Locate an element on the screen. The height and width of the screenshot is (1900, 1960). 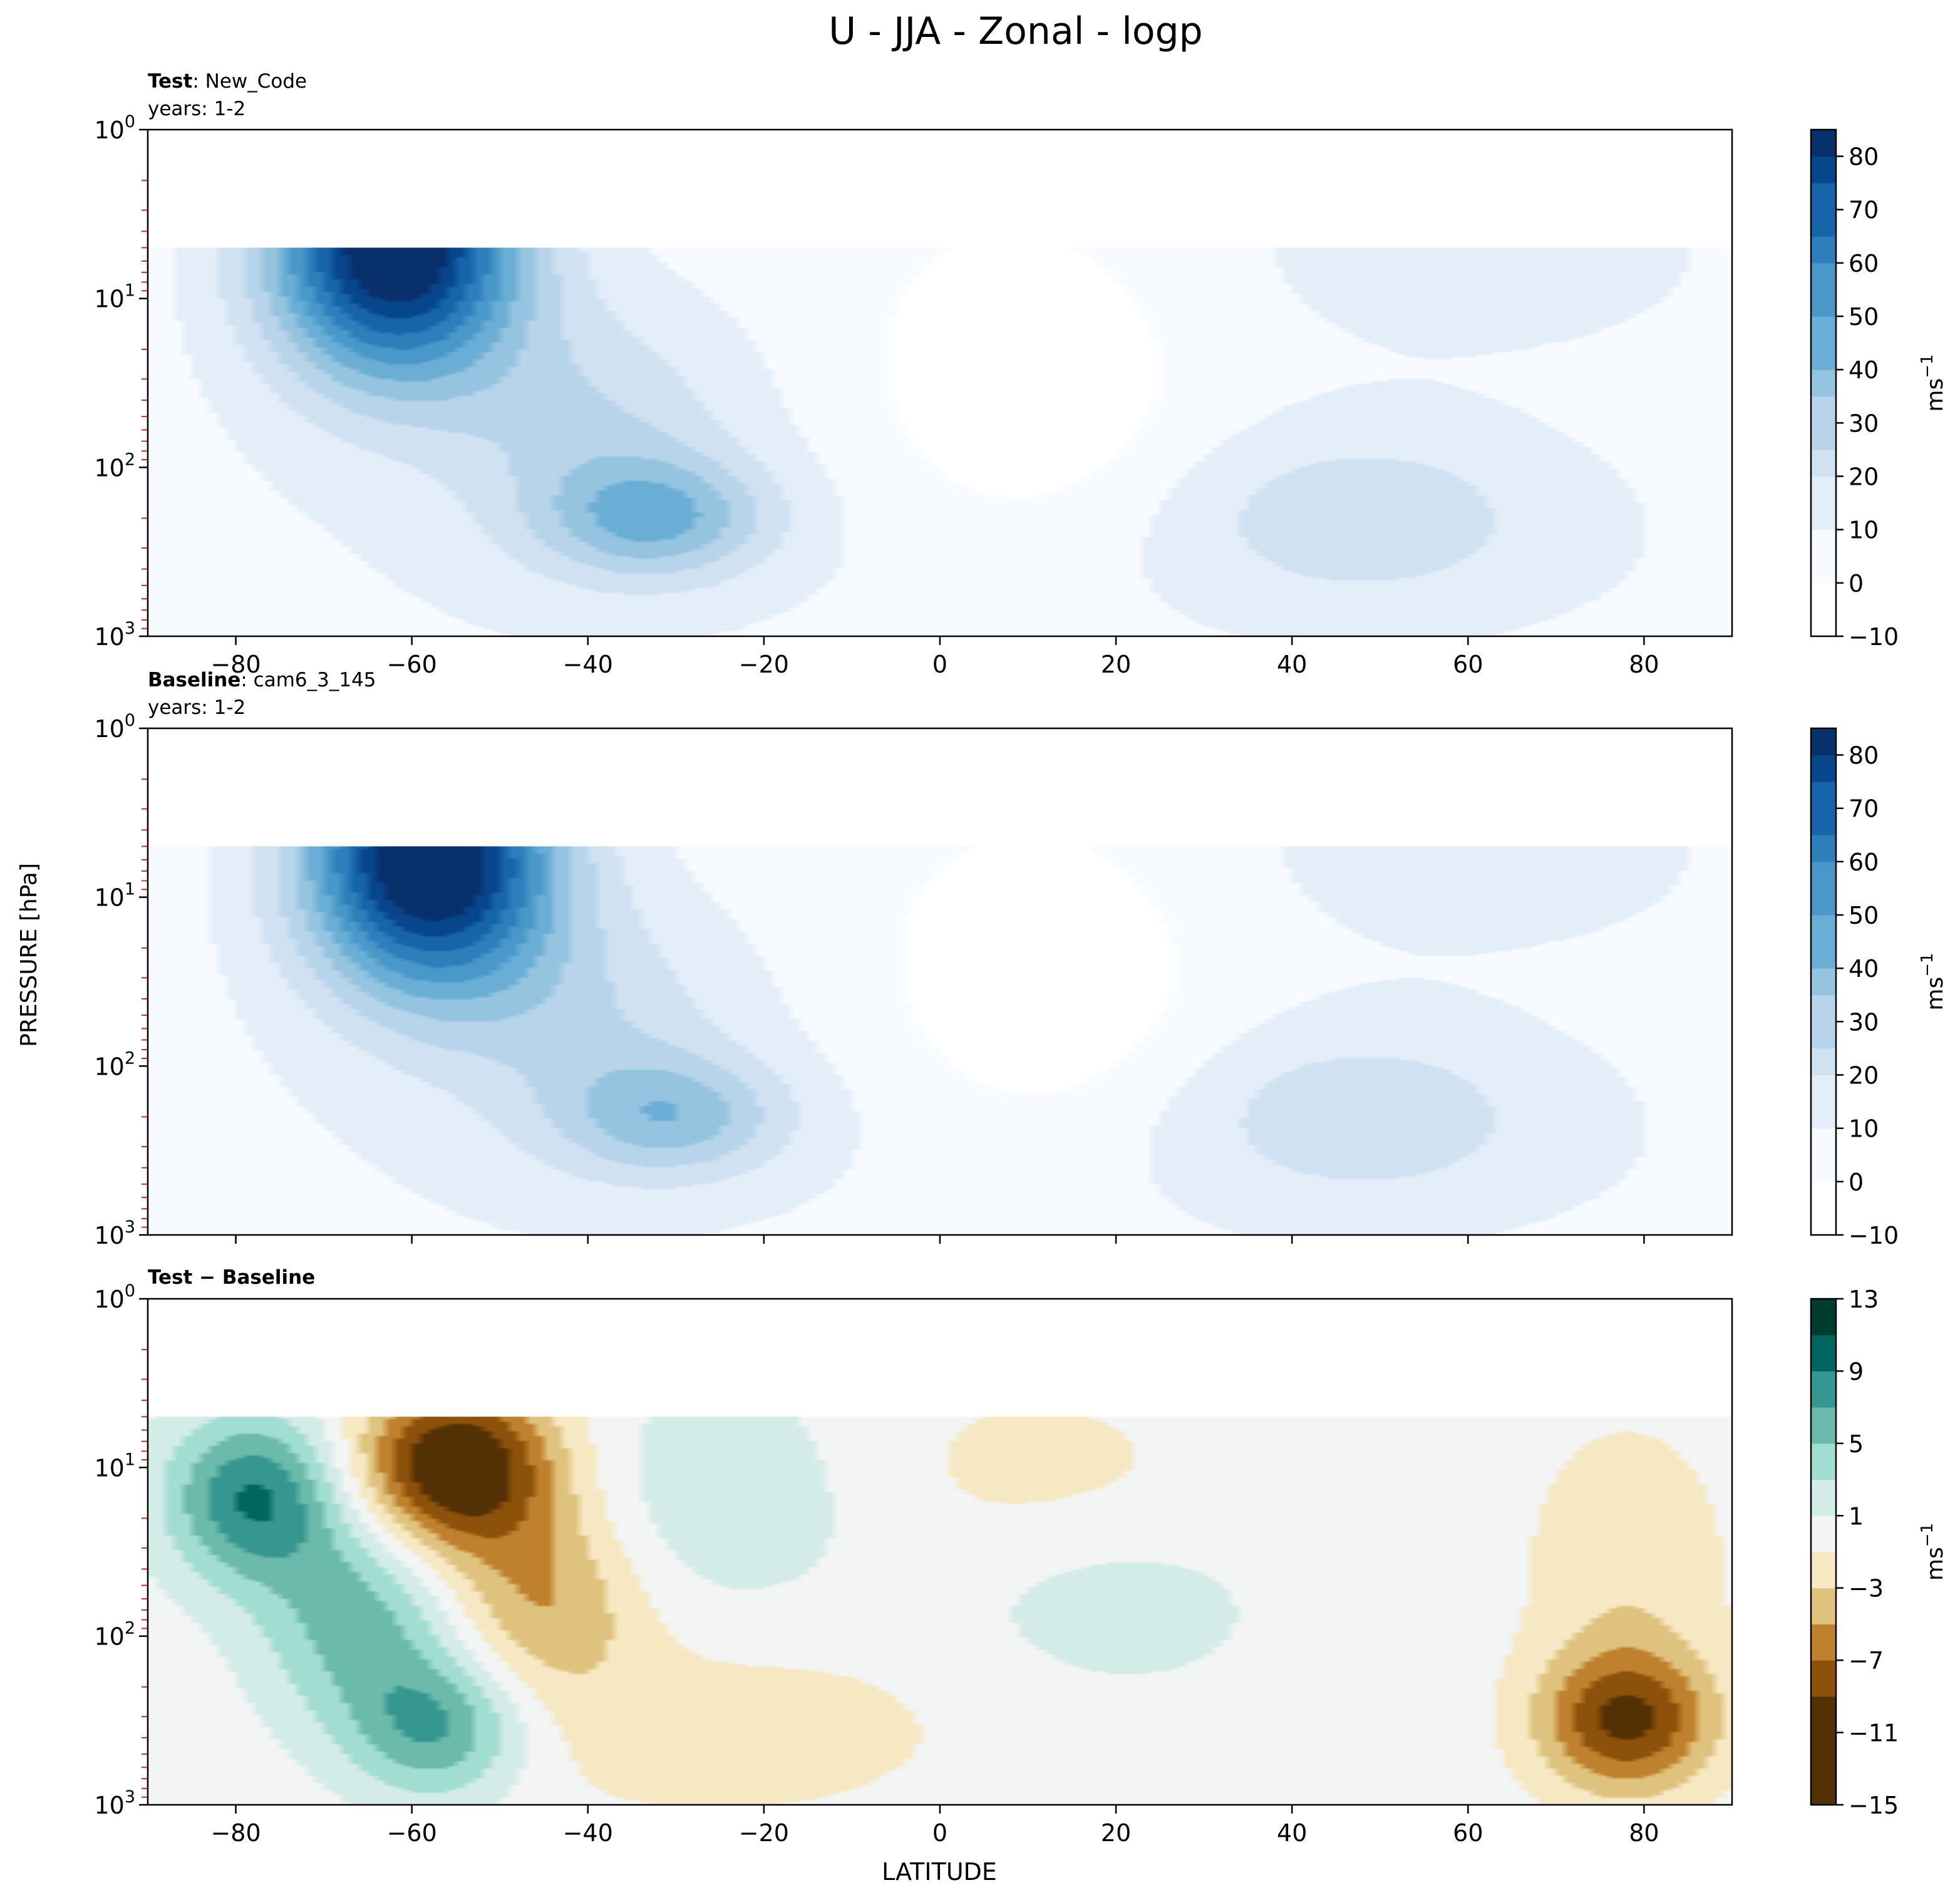
panel-baseline-title-bold: Baseline is located at coordinates (194, 680).